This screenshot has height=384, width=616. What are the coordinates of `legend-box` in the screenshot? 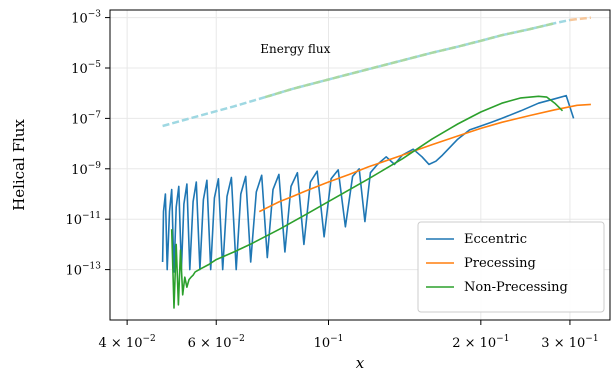 It's located at (511, 267).